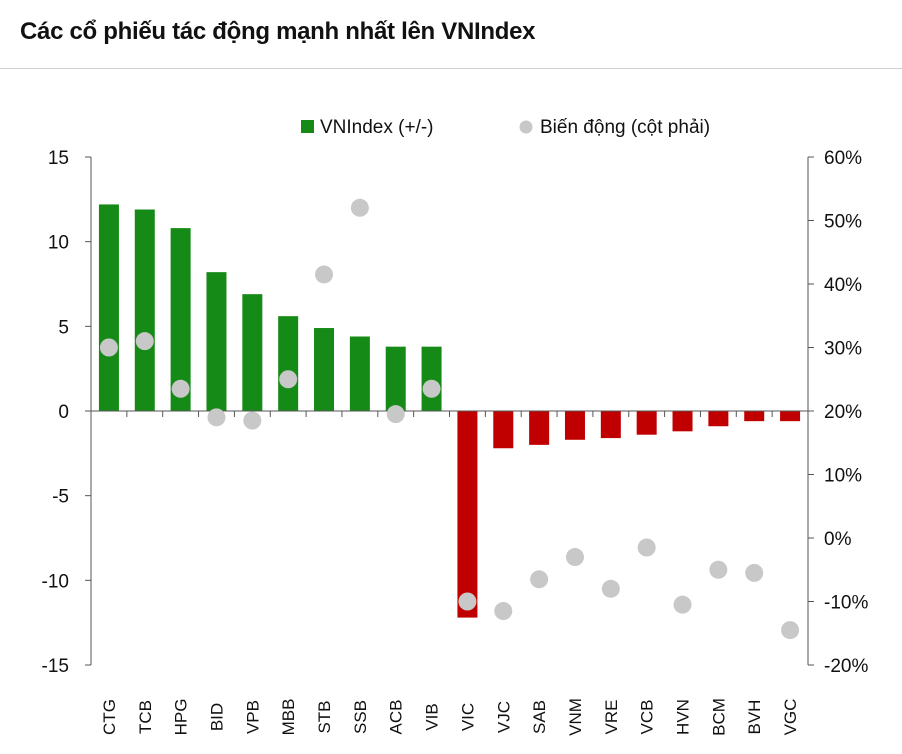  I want to click on point-stb, so click(324, 274).